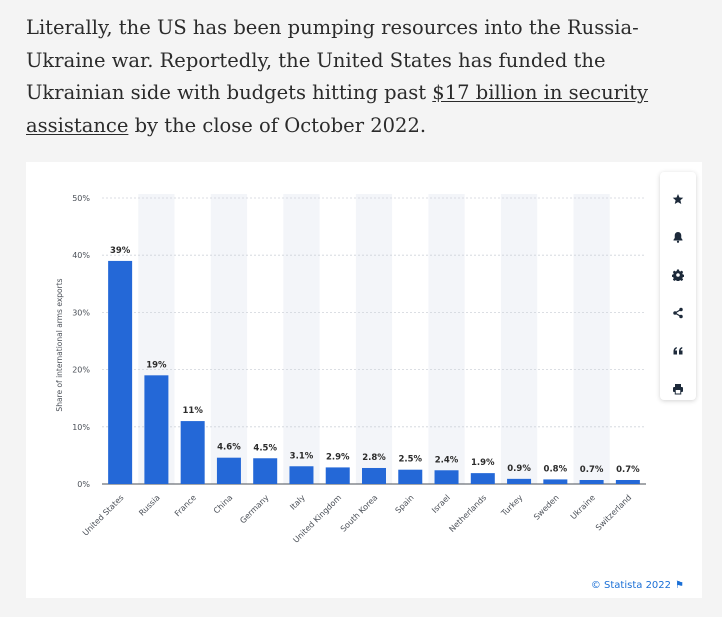 The width and height of the screenshot is (722, 617). What do you see at coordinates (512, 506) in the screenshot?
I see `x-tick-label: Turkey` at bounding box center [512, 506].